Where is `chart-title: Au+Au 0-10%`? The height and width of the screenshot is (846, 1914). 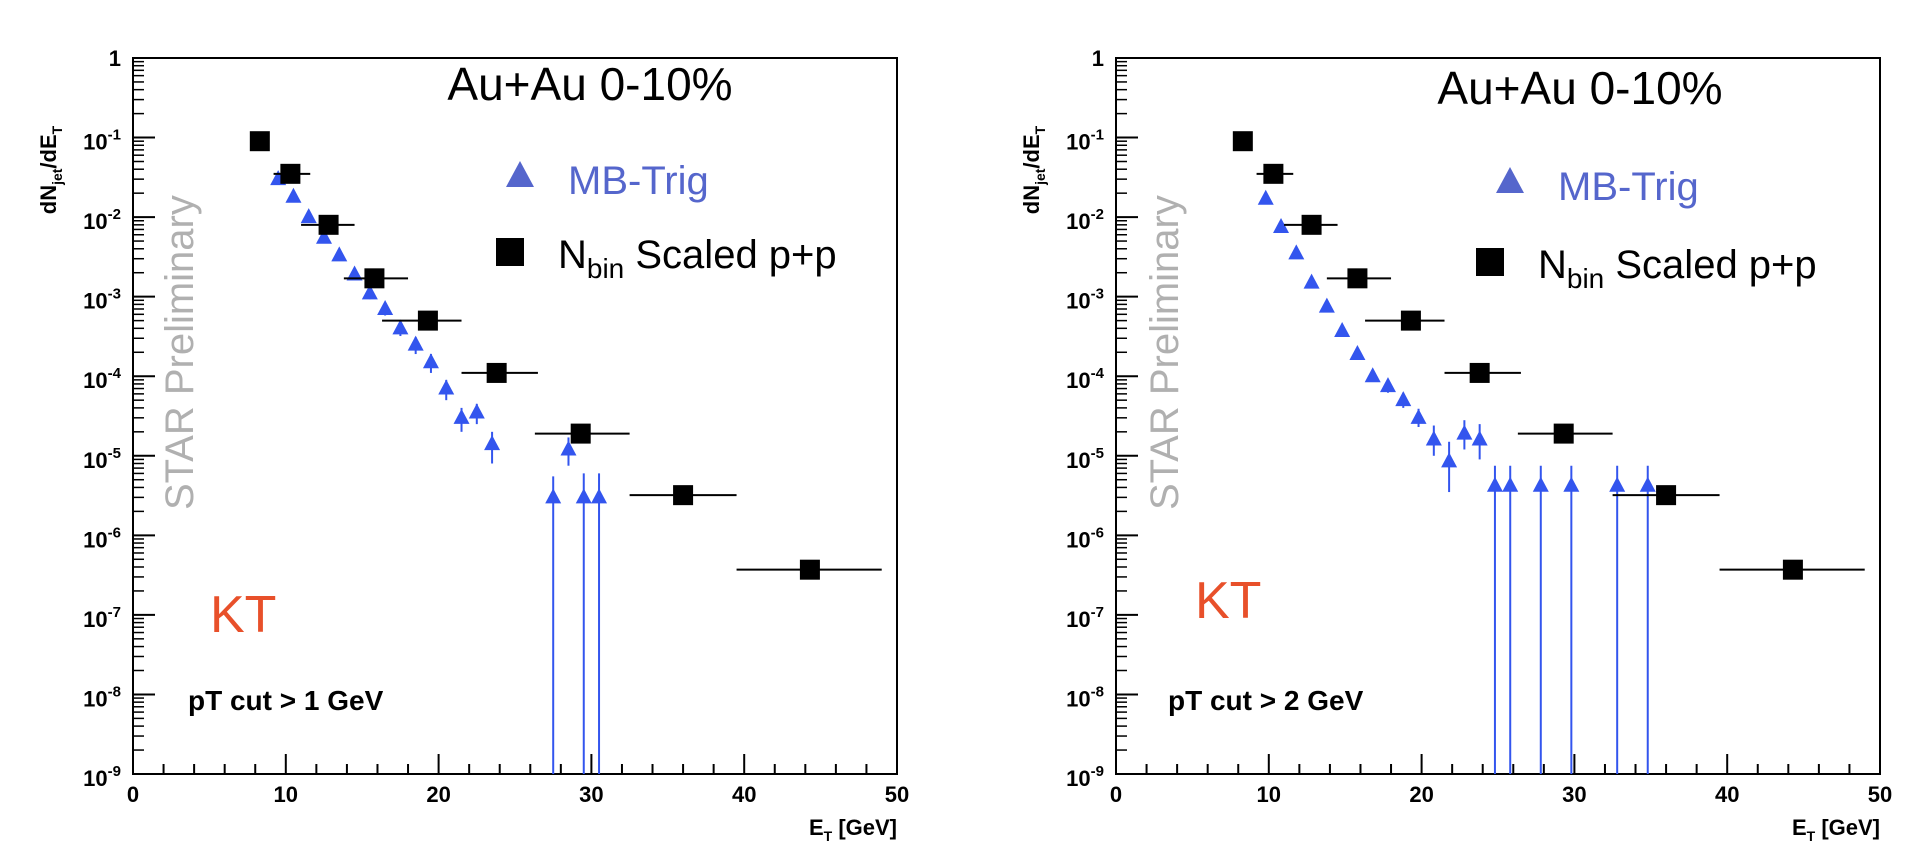
chart-title: Au+Au 0-10% is located at coordinates (589, 84).